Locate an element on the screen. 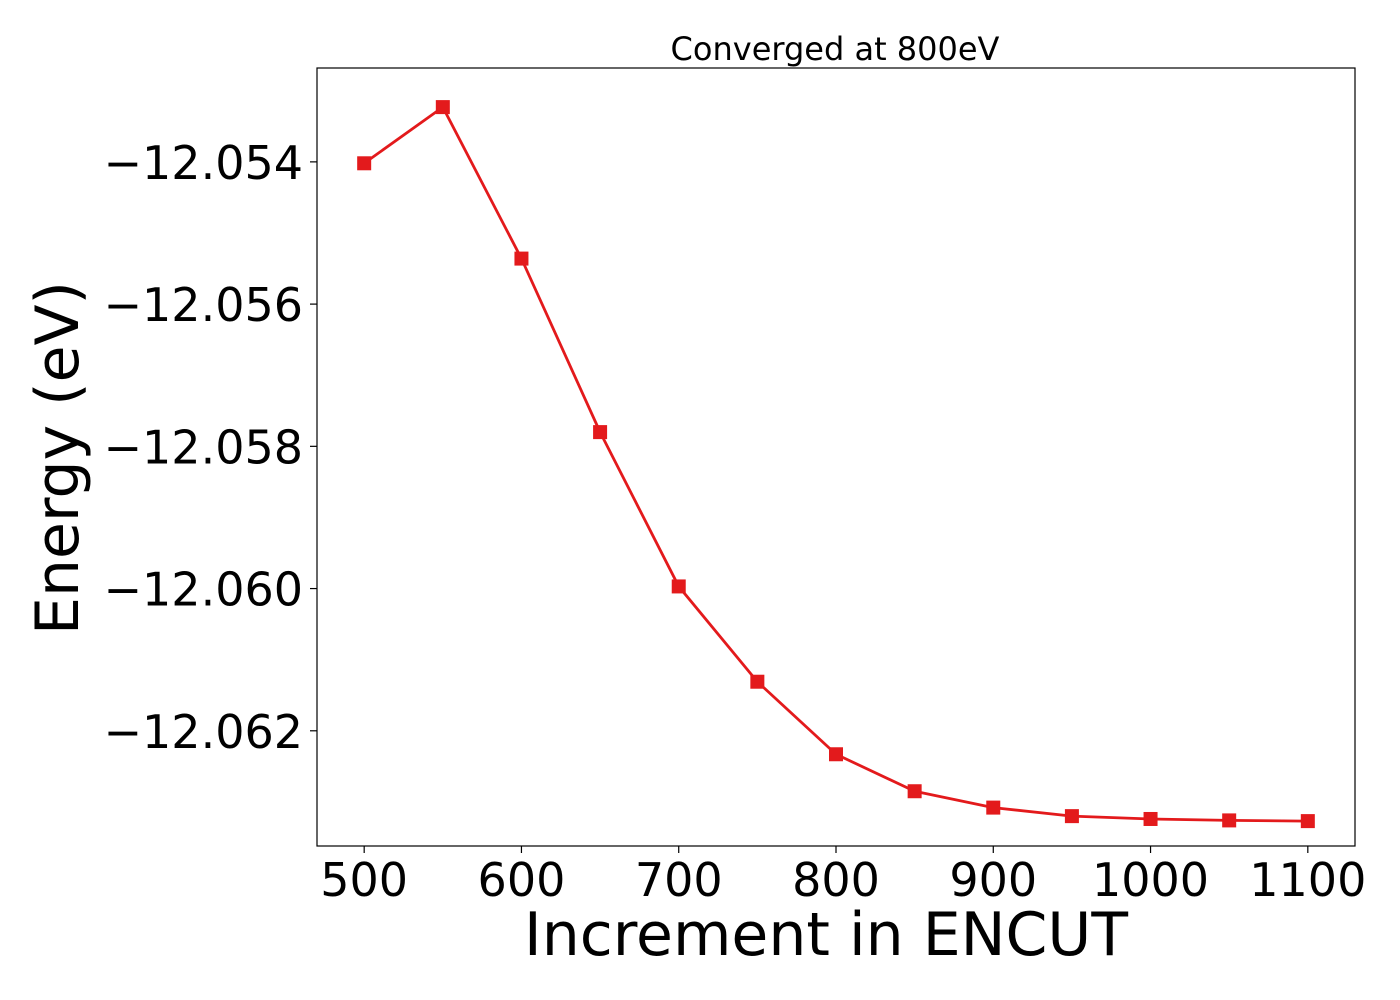 This screenshot has height=1000, width=1400. y-axis-ticks: −12.054 −12.056 −12.058 −12.060 −12.062 is located at coordinates (210, 447).